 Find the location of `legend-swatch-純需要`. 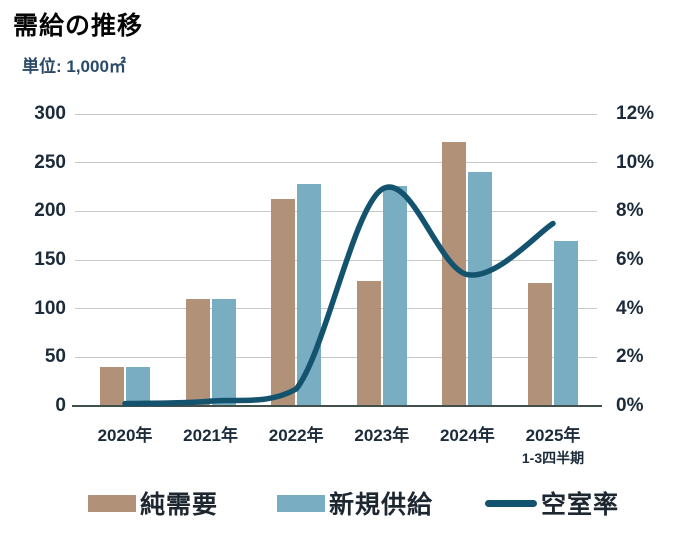

legend-swatch-純需要 is located at coordinates (112, 503).